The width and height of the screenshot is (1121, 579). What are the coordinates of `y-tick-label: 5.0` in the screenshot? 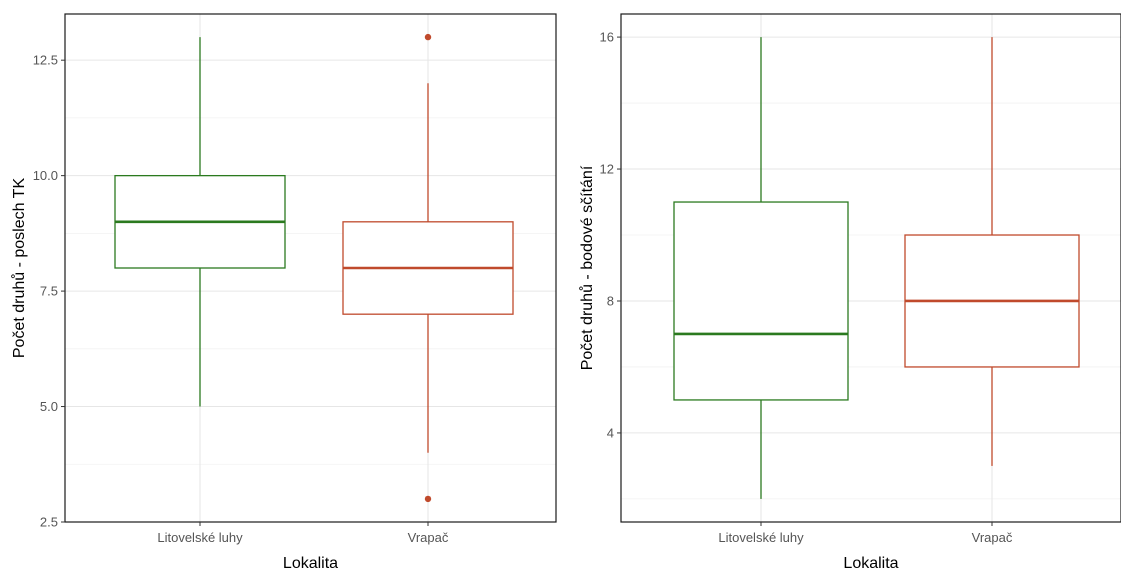 It's located at (49, 406).